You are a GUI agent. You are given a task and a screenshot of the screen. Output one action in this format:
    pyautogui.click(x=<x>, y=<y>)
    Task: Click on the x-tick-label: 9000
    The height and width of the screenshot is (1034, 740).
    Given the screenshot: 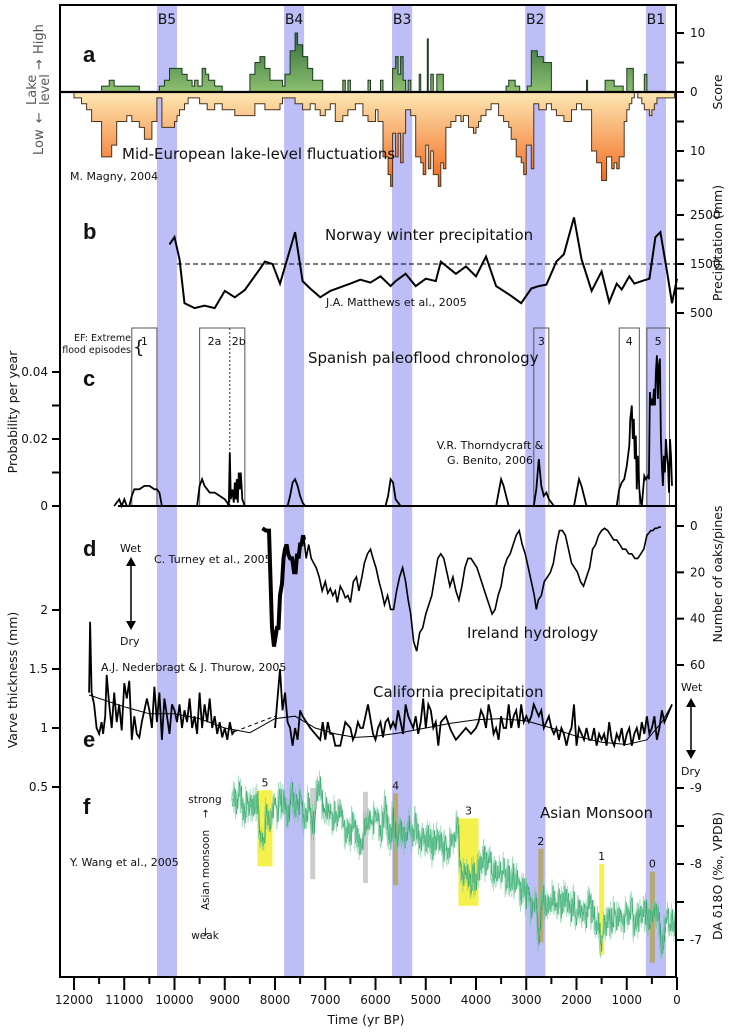 What is the action you would take?
    pyautogui.click(x=224, y=1000)
    